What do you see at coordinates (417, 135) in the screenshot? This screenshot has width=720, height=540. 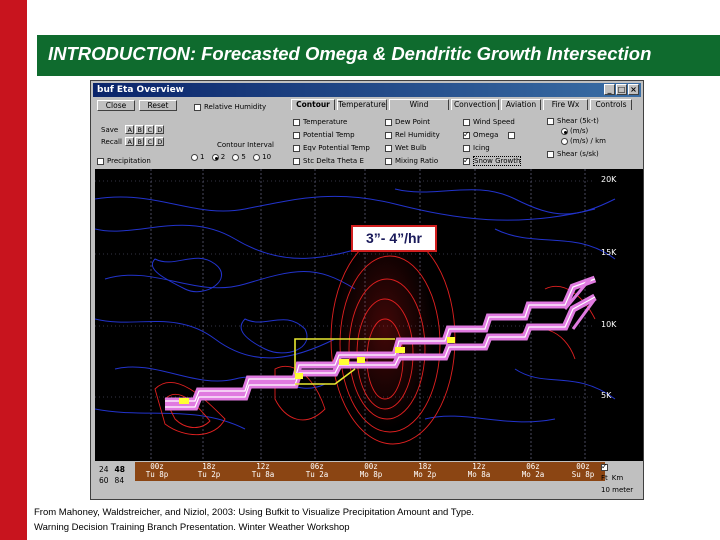 I see `option-label: Rel Humidity` at bounding box center [417, 135].